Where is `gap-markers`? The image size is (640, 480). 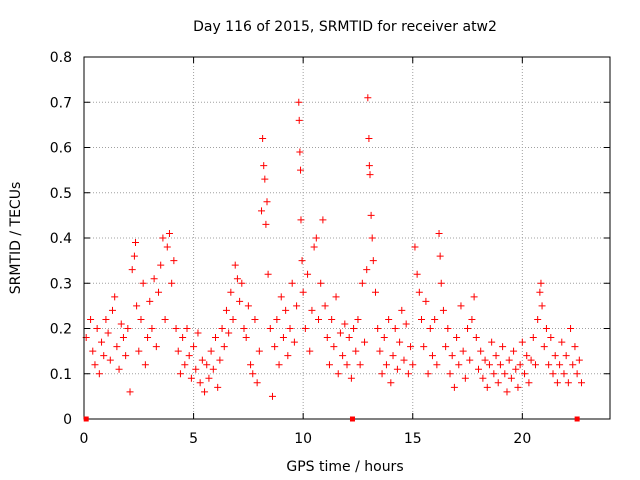
gap-markers is located at coordinates (331, 419).